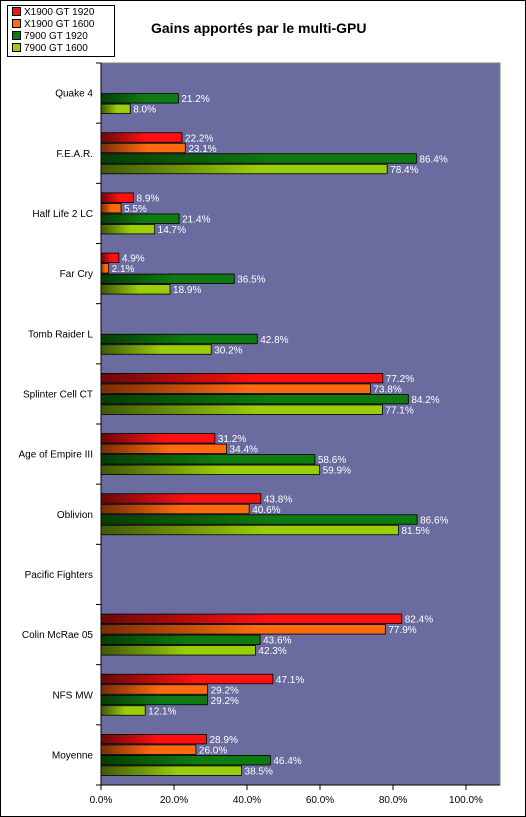  Describe the element at coordinates (213, 750) in the screenshot. I see `data-label: 26.0%` at that location.